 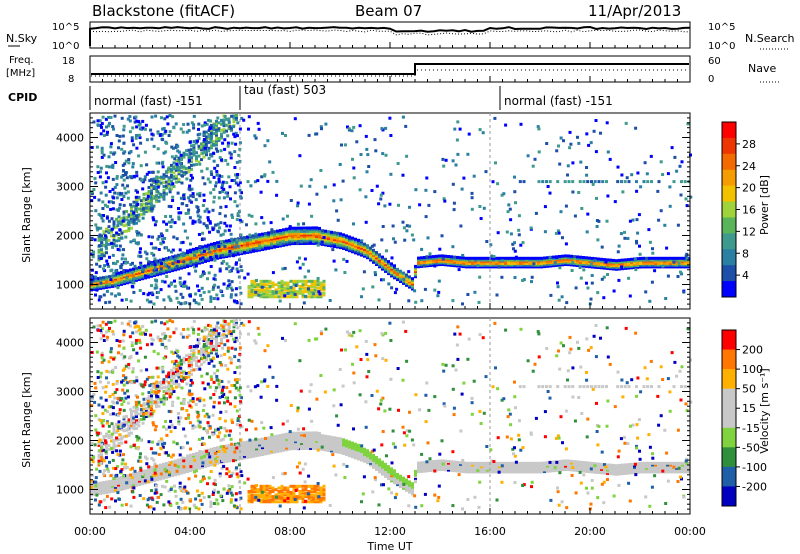 I want to click on cpid-segment-1: normal (fast) -151, so click(x=148, y=101).